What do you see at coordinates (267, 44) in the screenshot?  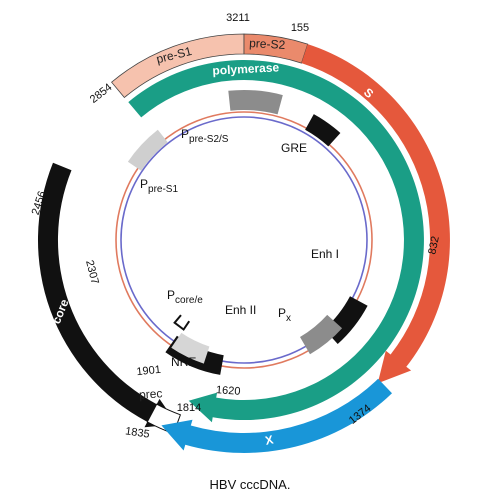 I see `pre-s2-label: pre-S2` at bounding box center [267, 44].